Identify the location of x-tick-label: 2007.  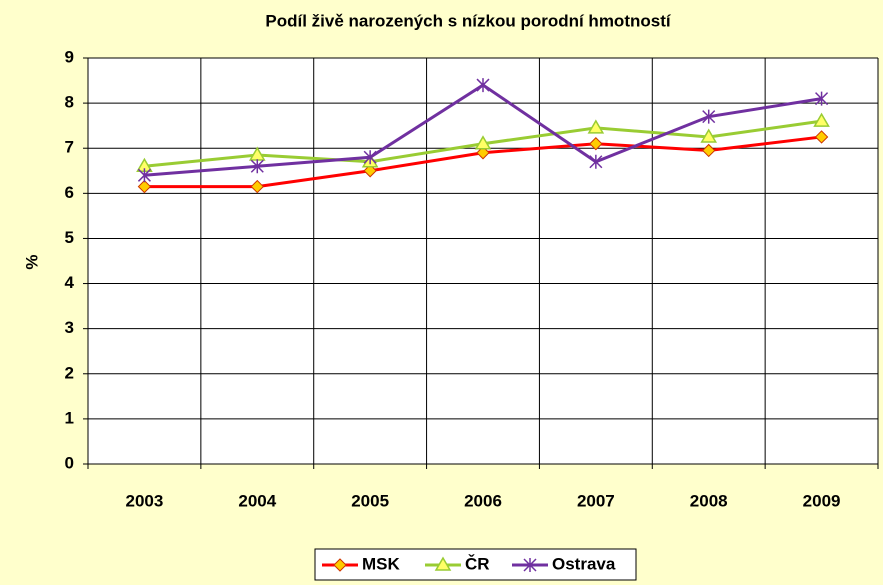
(596, 500).